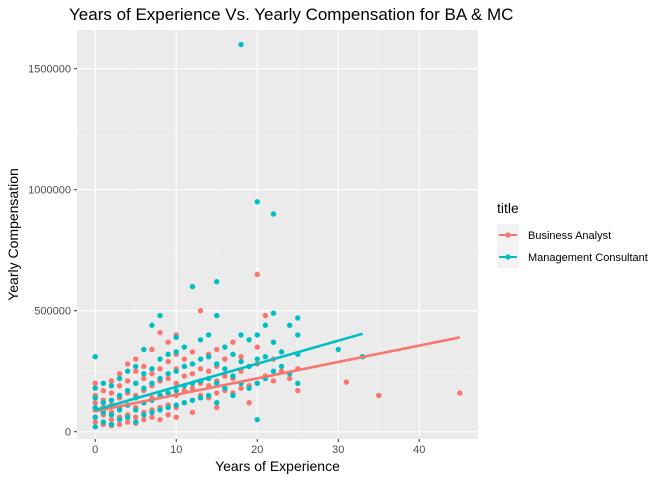 The image size is (672, 480). I want to click on legend-label-management-consultant: Management Consultant, so click(588, 258).